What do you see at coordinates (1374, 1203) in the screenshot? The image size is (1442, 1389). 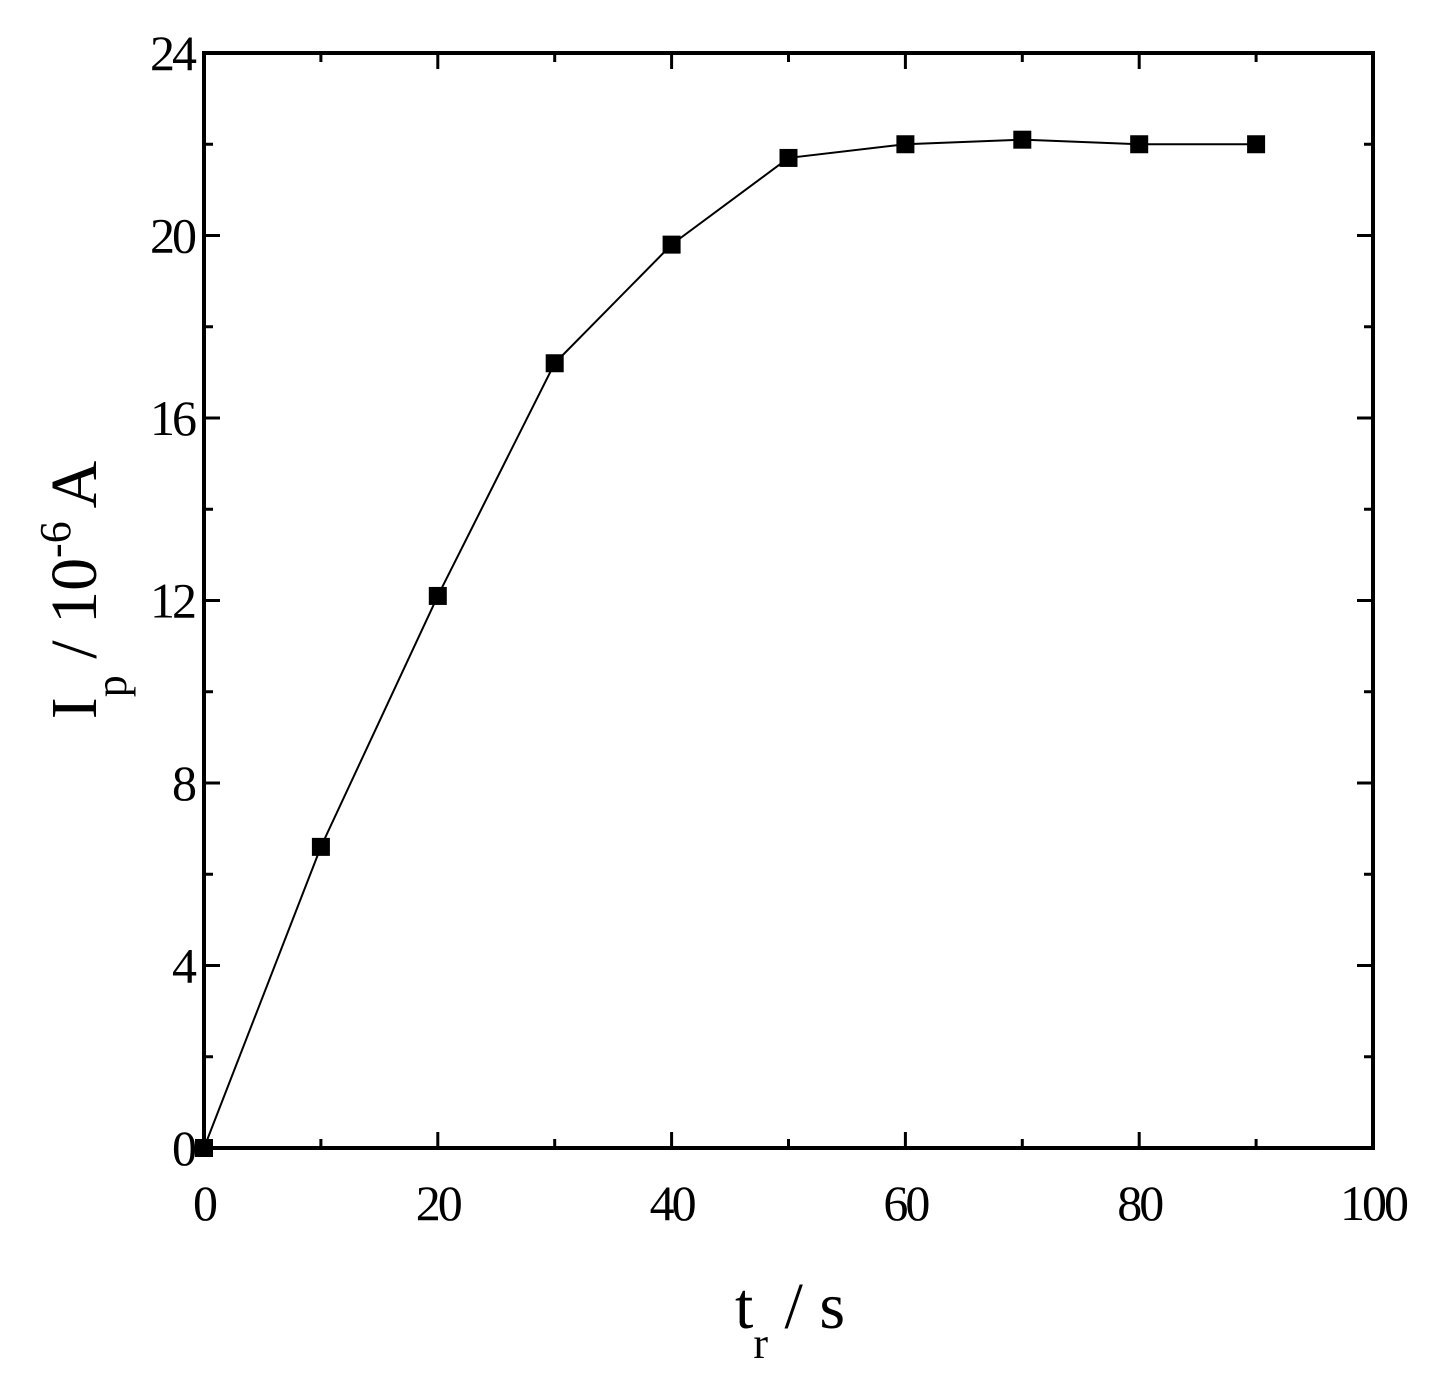 I see `x-tick-label: 100` at bounding box center [1374, 1203].